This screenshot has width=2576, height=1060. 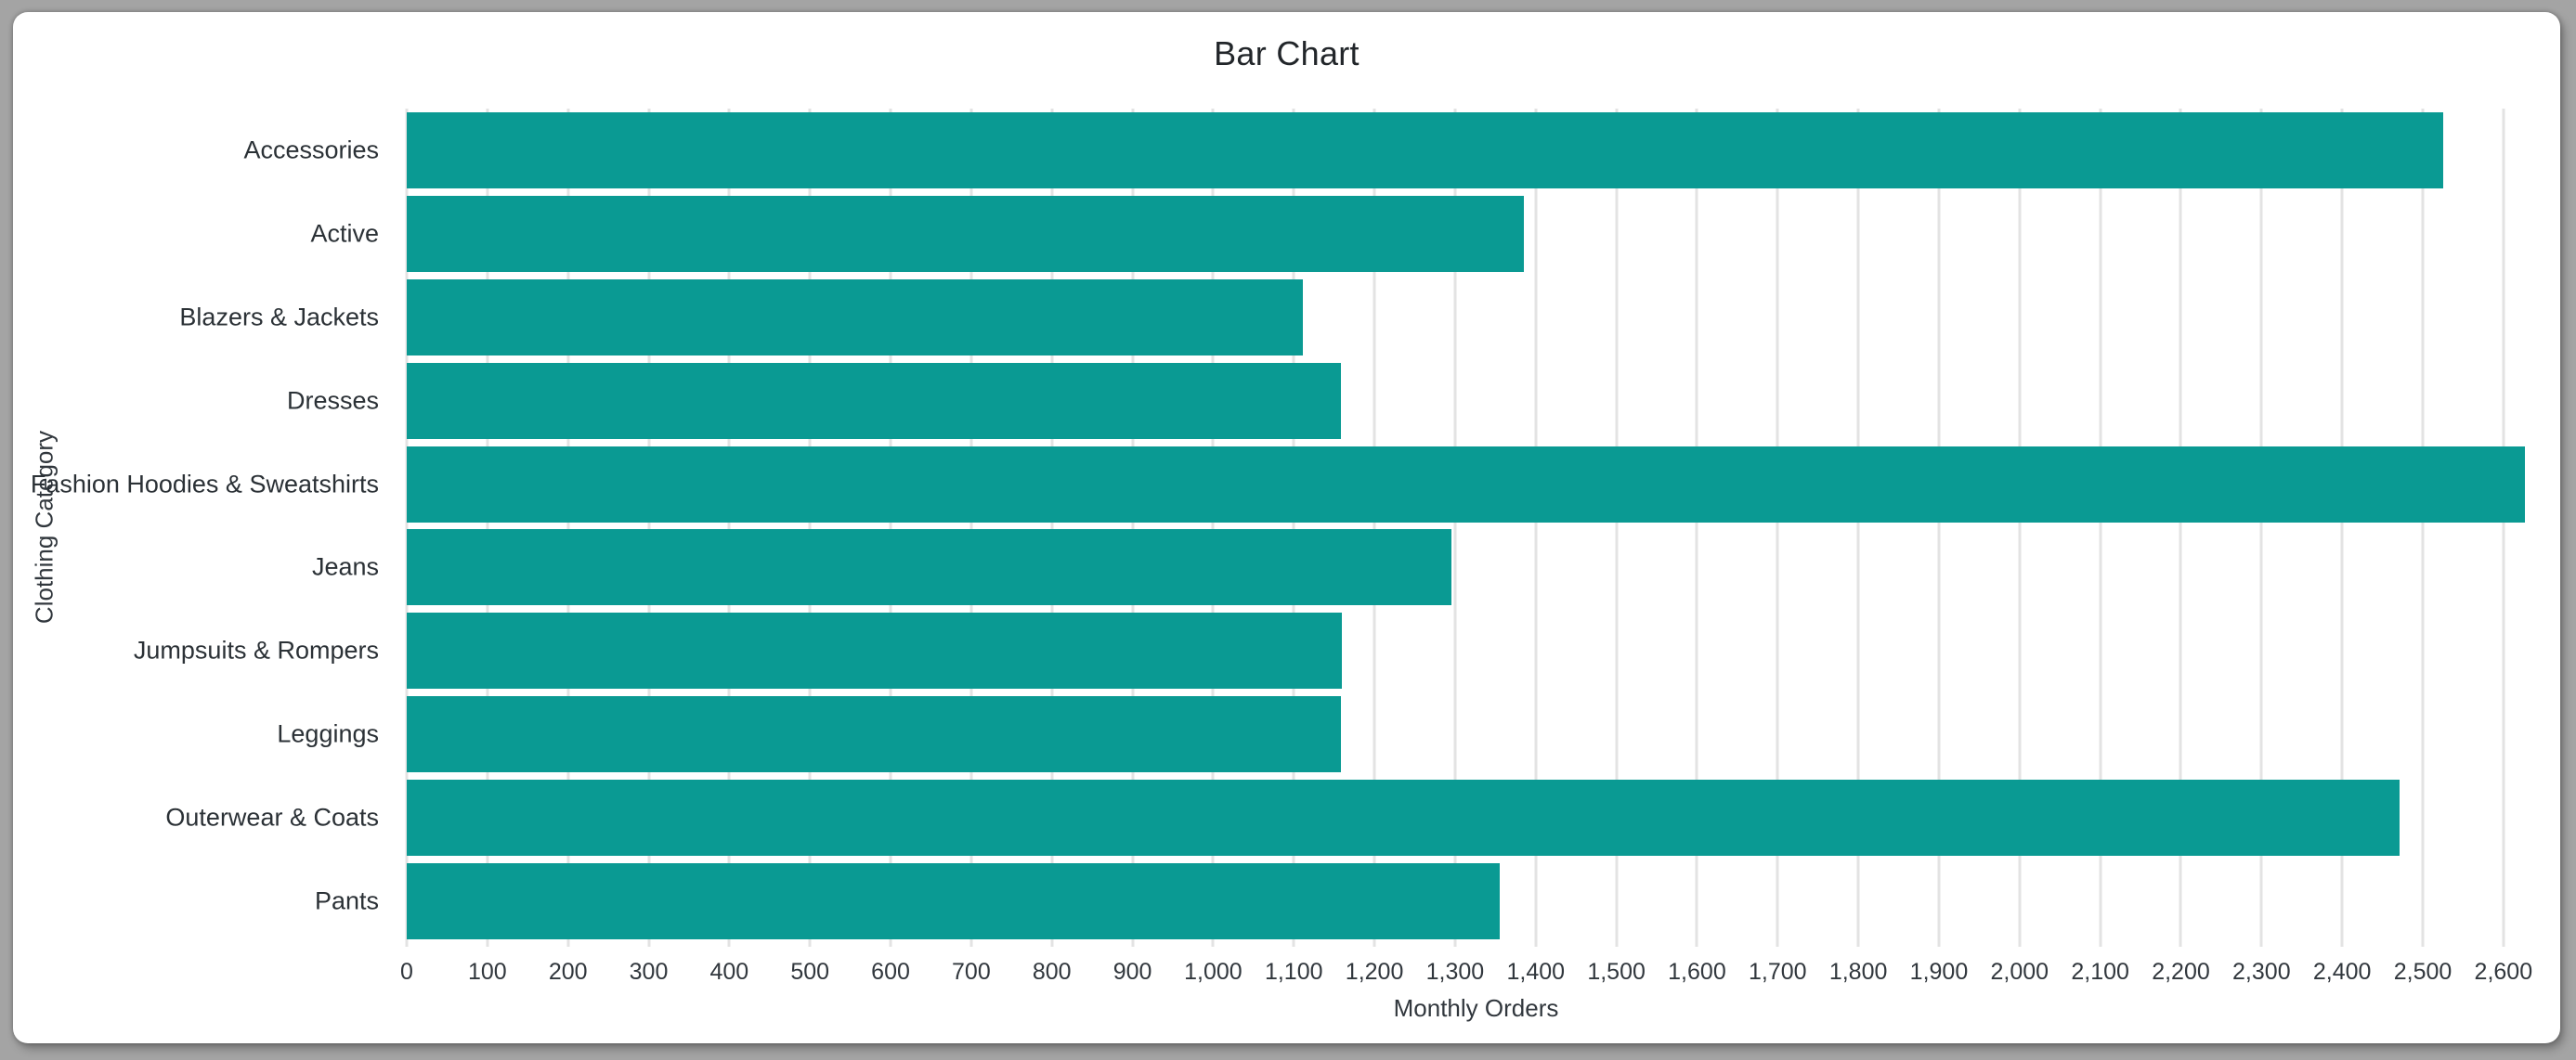 What do you see at coordinates (874, 734) in the screenshot?
I see `bar-leggings` at bounding box center [874, 734].